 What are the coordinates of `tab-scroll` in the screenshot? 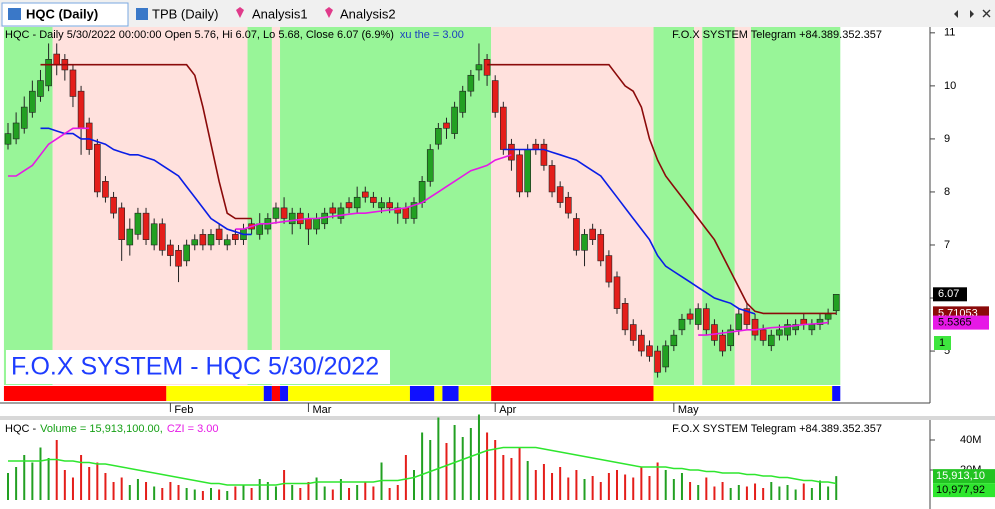 It's located at (964, 14).